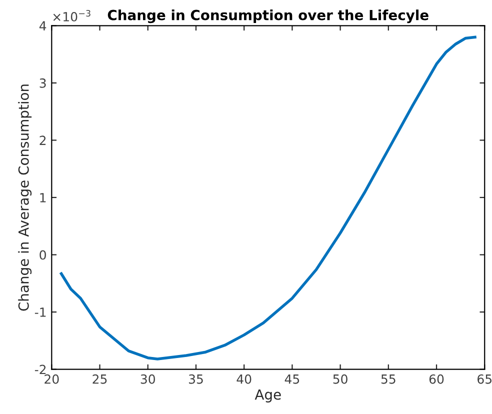  I want to click on y-tick-label: 4, so click(42, 25).